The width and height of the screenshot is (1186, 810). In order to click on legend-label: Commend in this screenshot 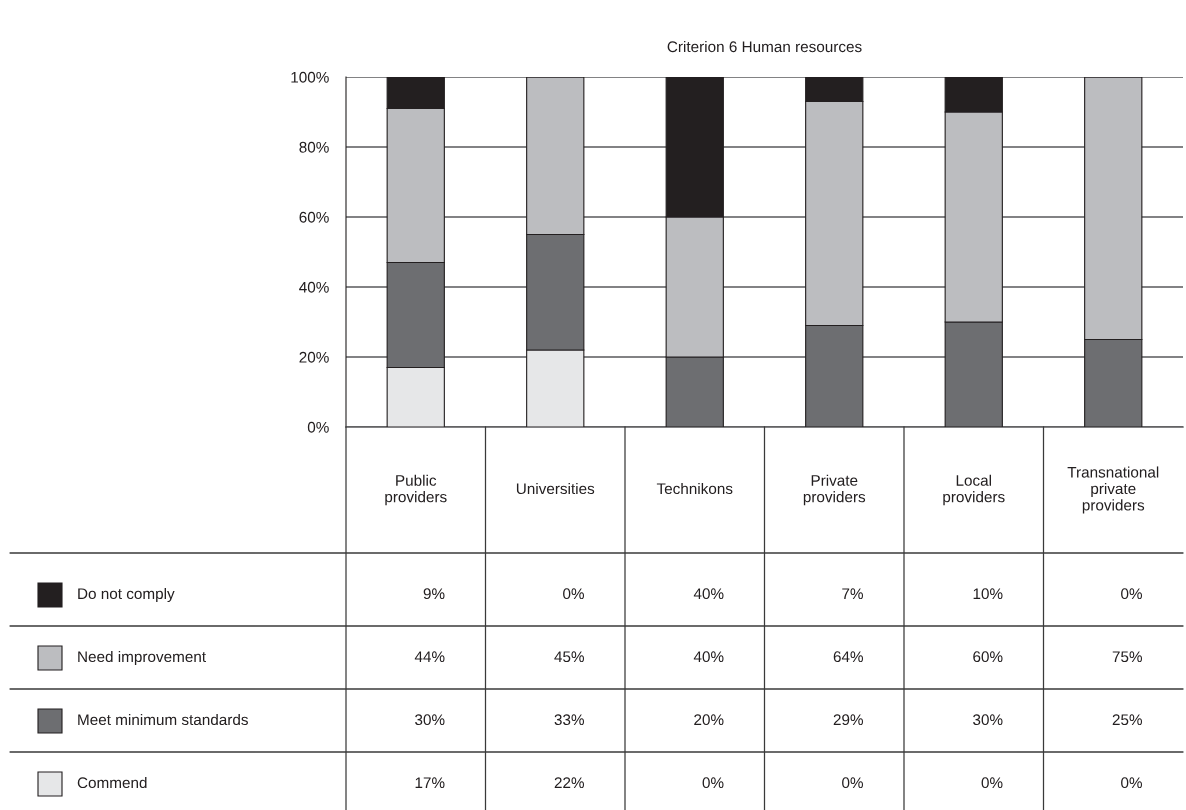, I will do `click(112, 782)`.